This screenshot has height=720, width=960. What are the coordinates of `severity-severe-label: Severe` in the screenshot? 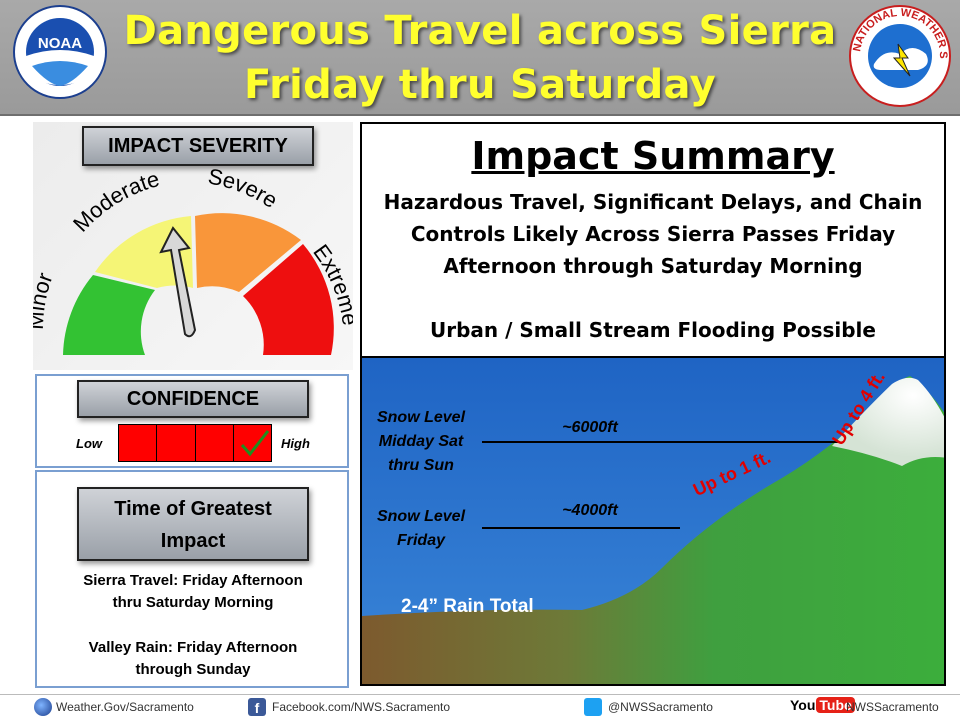 It's located at (244, 188).